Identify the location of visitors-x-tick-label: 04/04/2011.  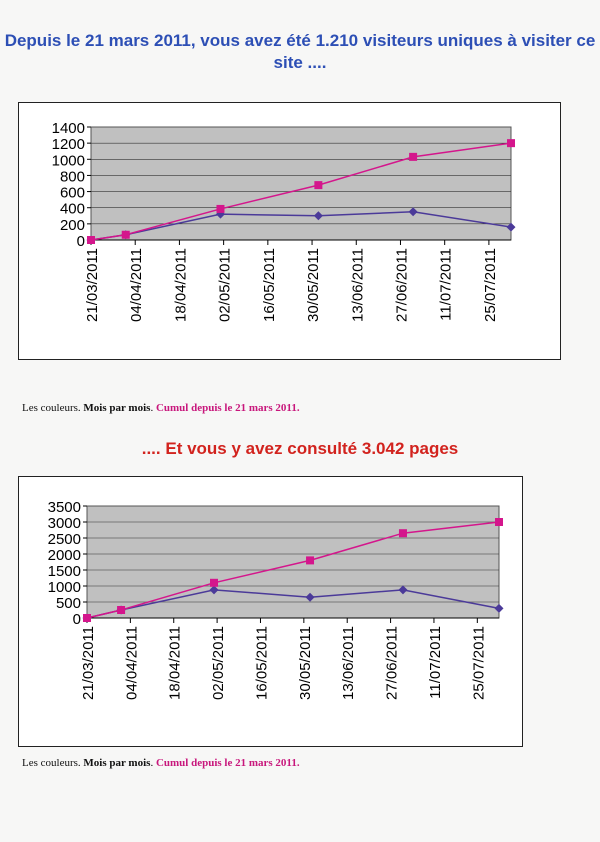
(136, 285).